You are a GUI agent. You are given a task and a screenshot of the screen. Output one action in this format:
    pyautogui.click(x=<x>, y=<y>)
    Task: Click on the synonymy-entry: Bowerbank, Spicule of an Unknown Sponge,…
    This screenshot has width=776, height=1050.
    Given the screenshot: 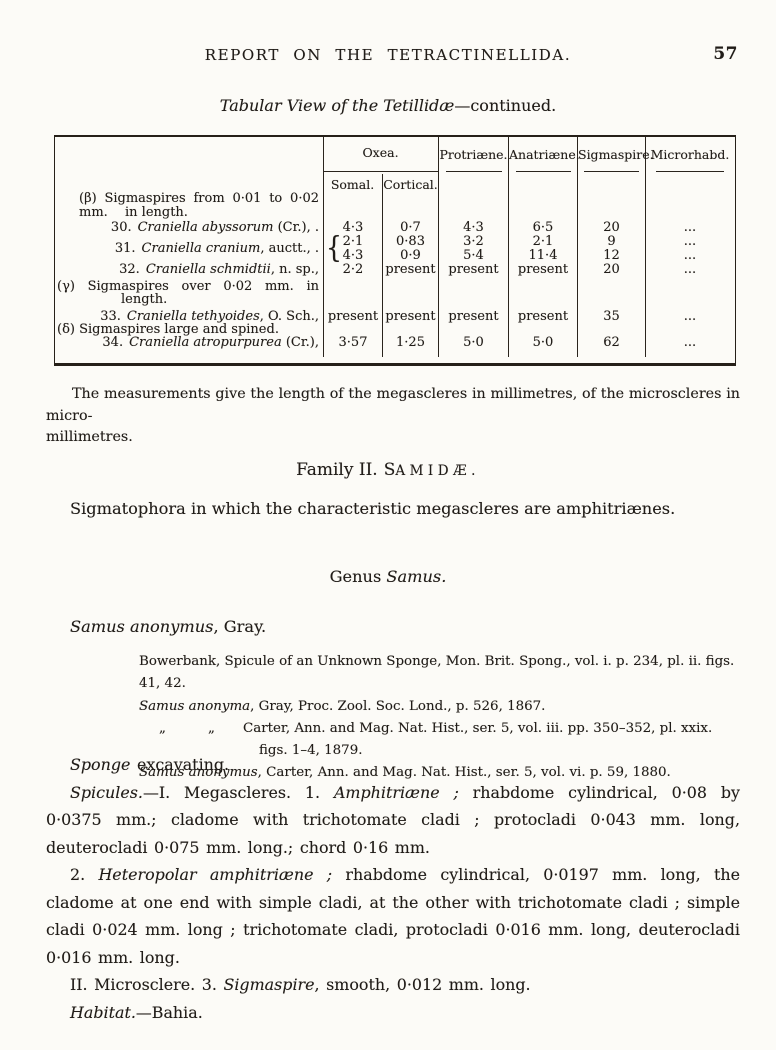 What is the action you would take?
    pyautogui.click(x=437, y=673)
    